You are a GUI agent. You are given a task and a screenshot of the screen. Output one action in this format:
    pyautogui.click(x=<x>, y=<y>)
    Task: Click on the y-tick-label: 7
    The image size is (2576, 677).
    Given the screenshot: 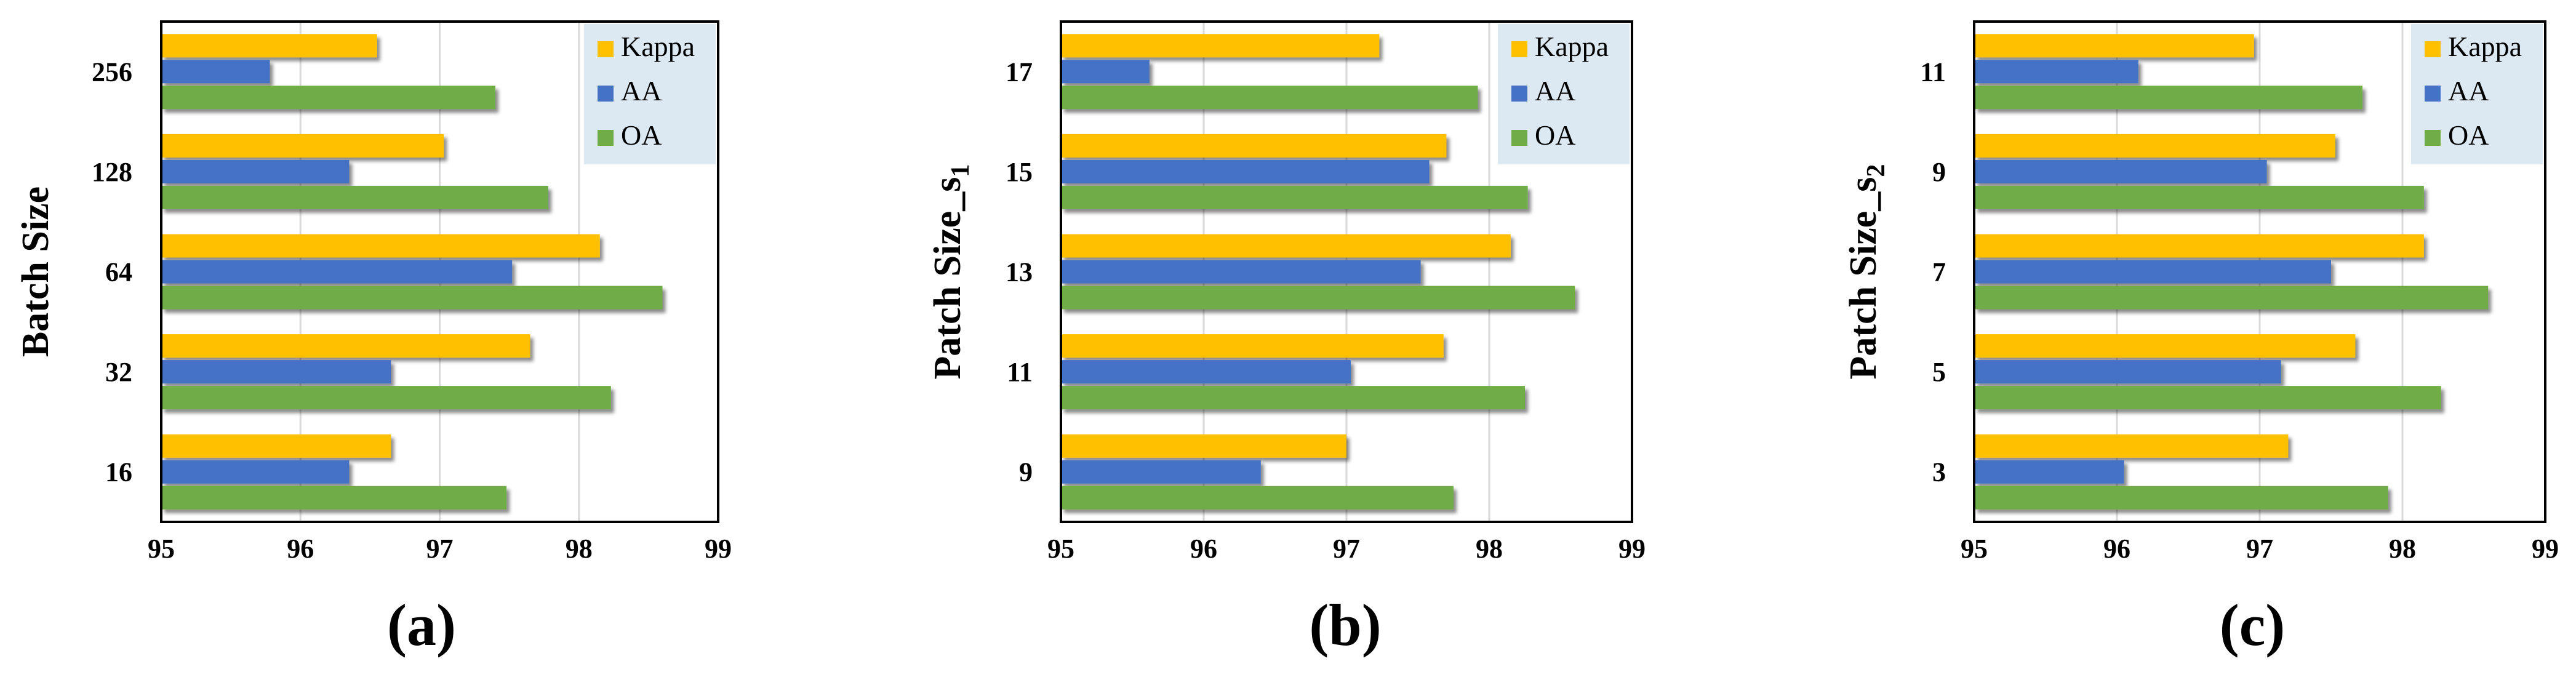 What is the action you would take?
    pyautogui.click(x=1939, y=272)
    